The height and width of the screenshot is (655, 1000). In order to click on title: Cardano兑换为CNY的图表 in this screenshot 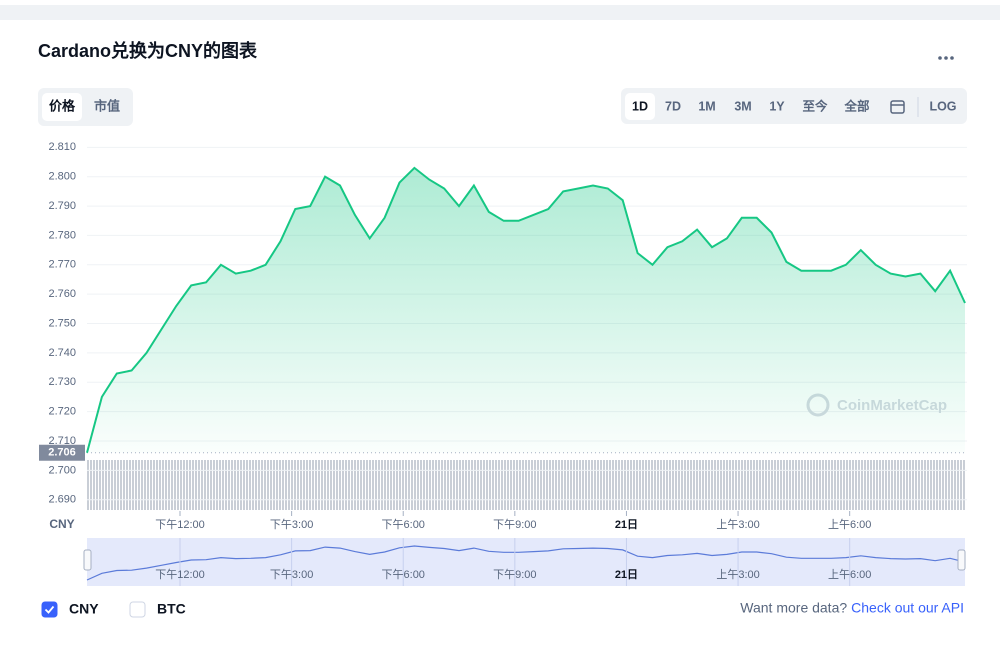, I will do `click(148, 50)`.